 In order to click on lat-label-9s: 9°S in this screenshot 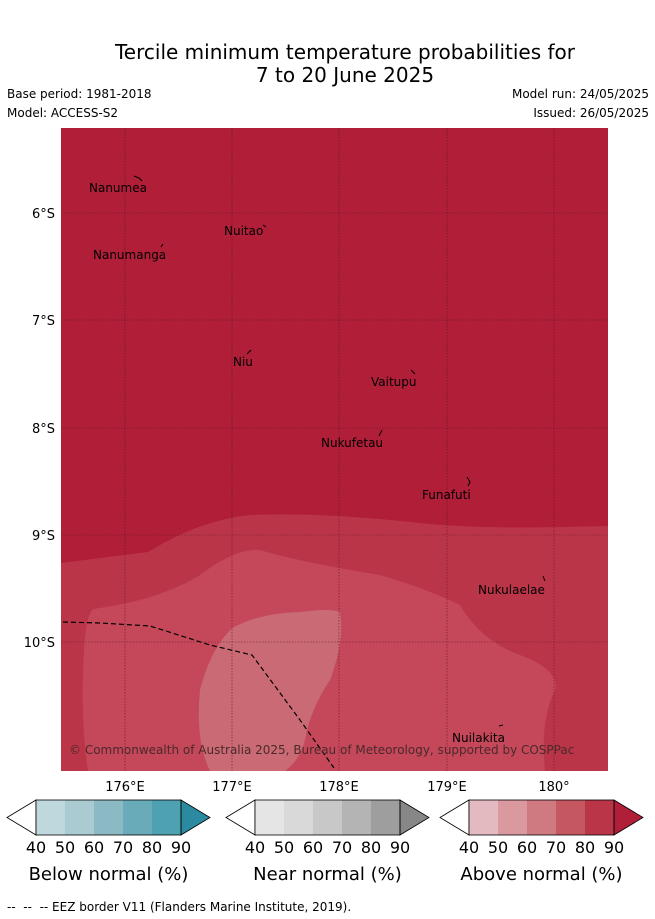, I will do `click(43, 536)`.